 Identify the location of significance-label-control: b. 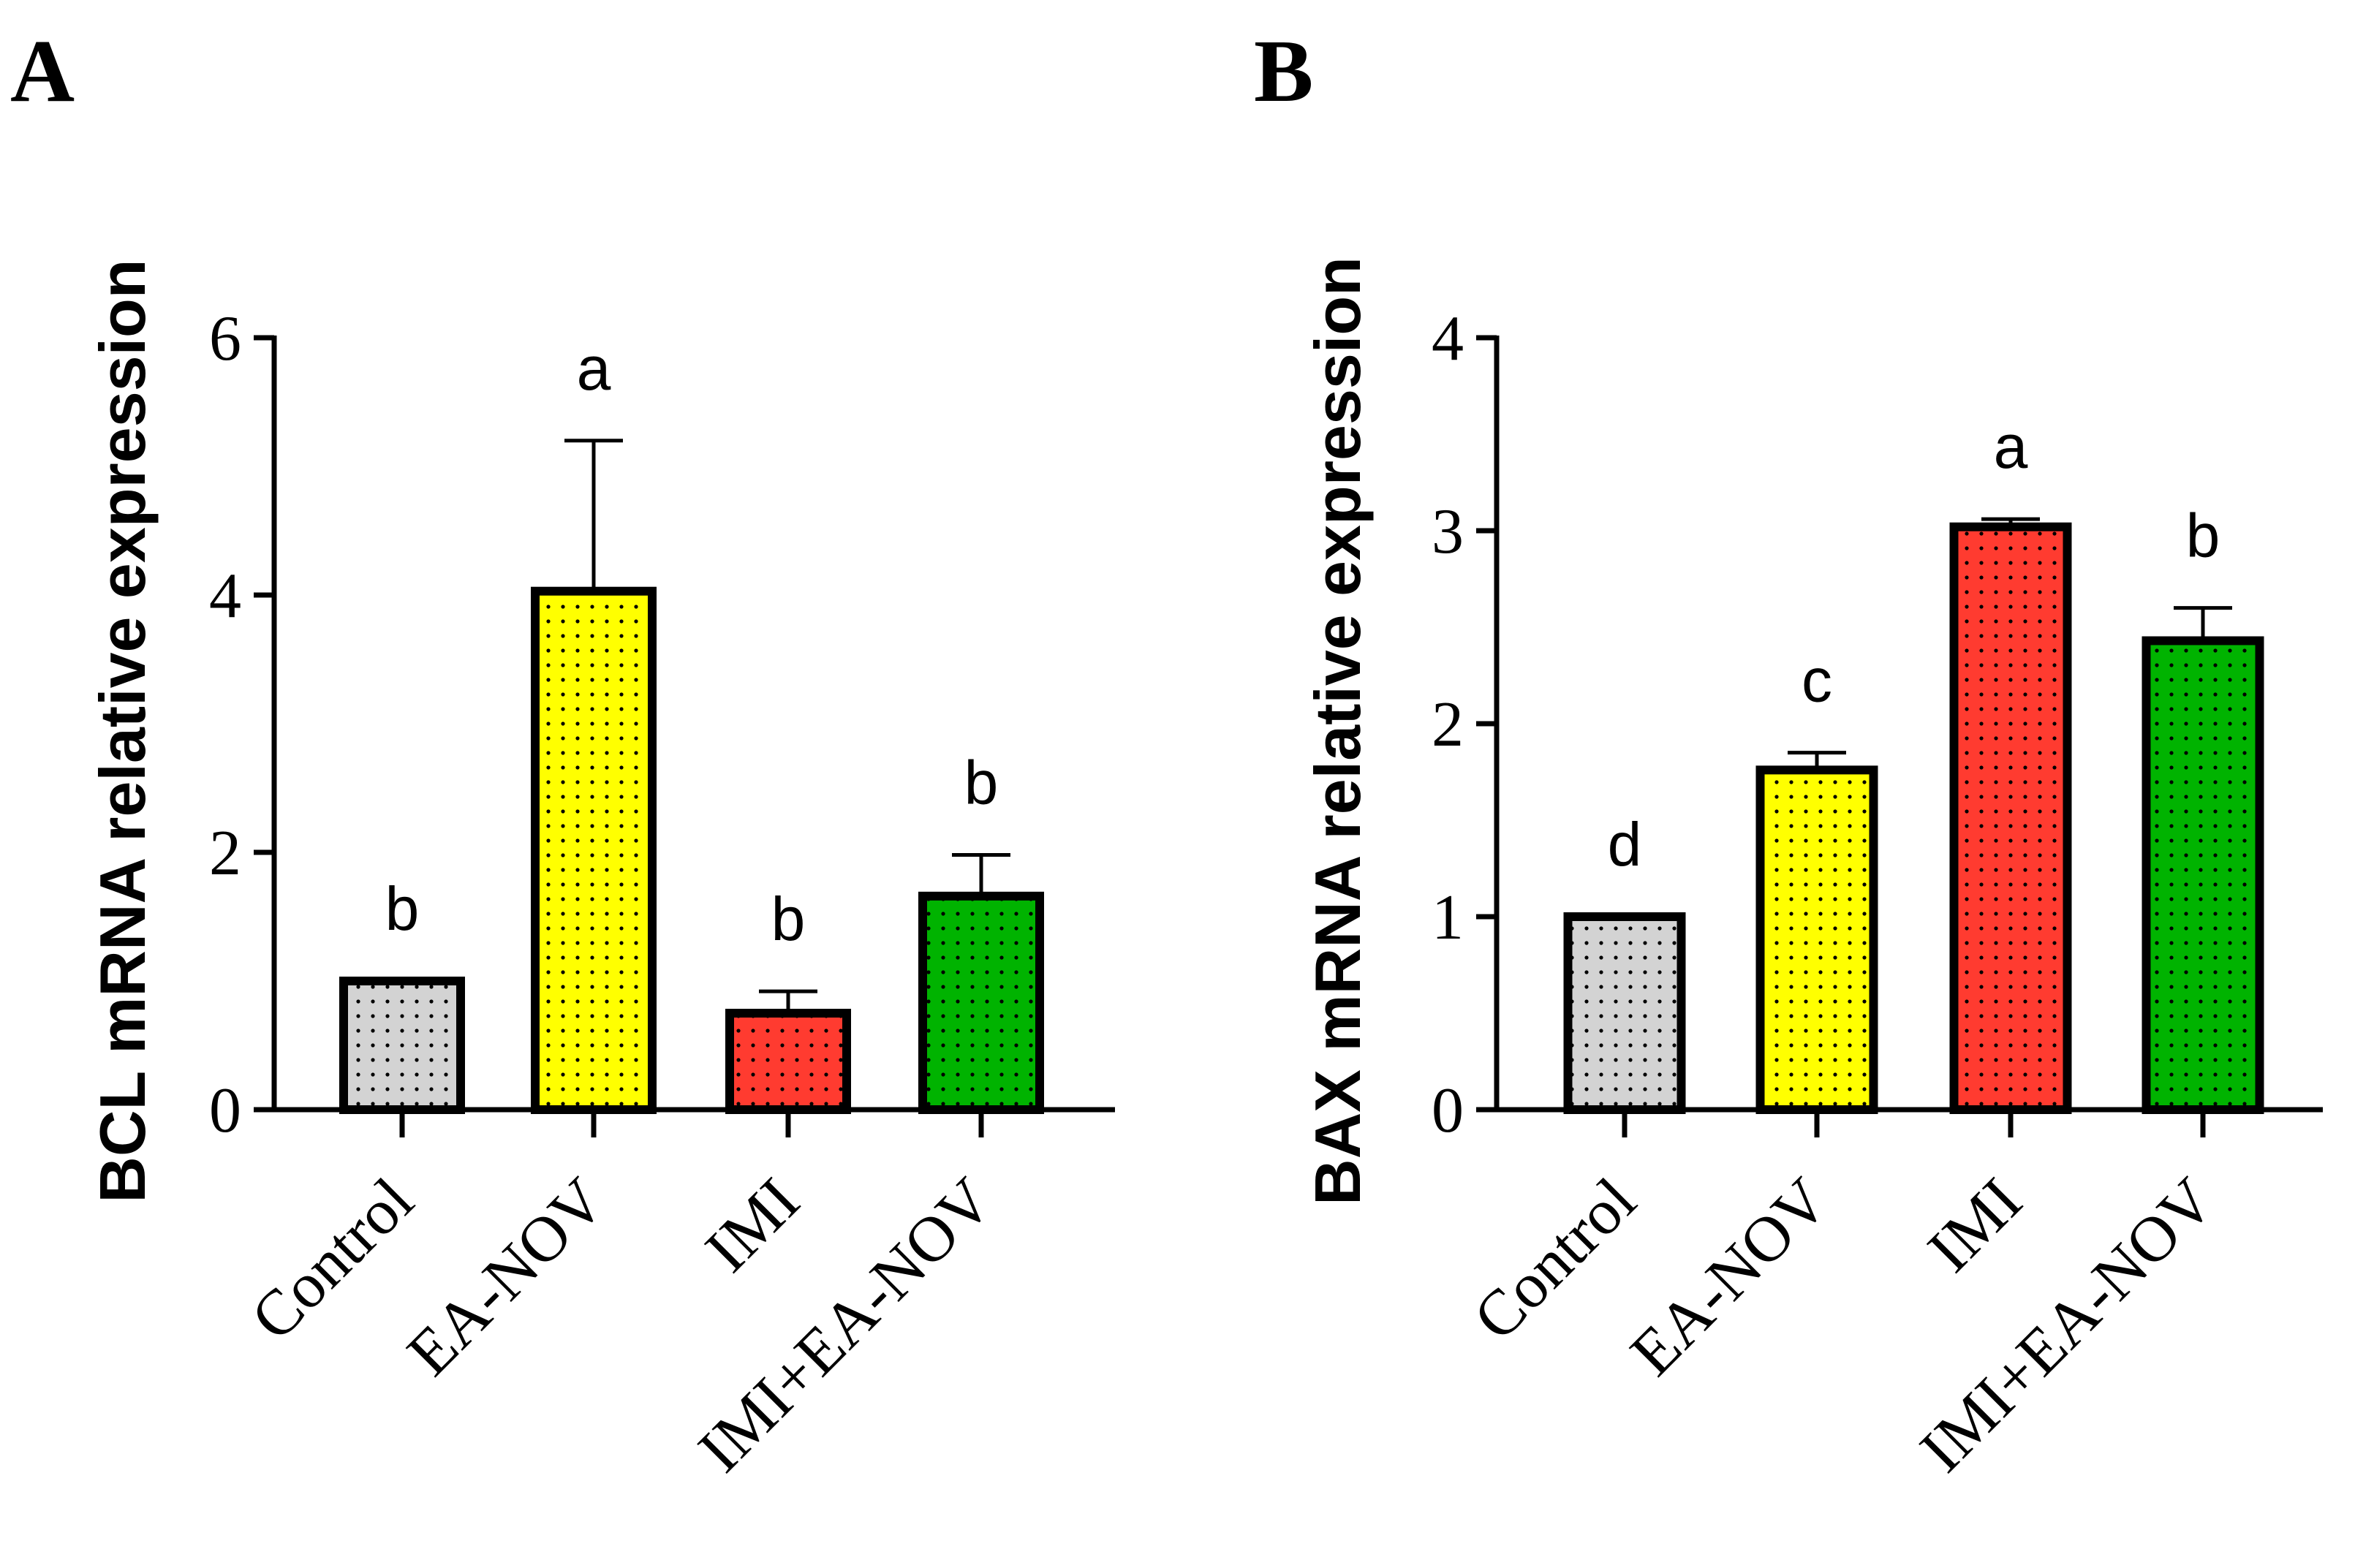
(402, 909).